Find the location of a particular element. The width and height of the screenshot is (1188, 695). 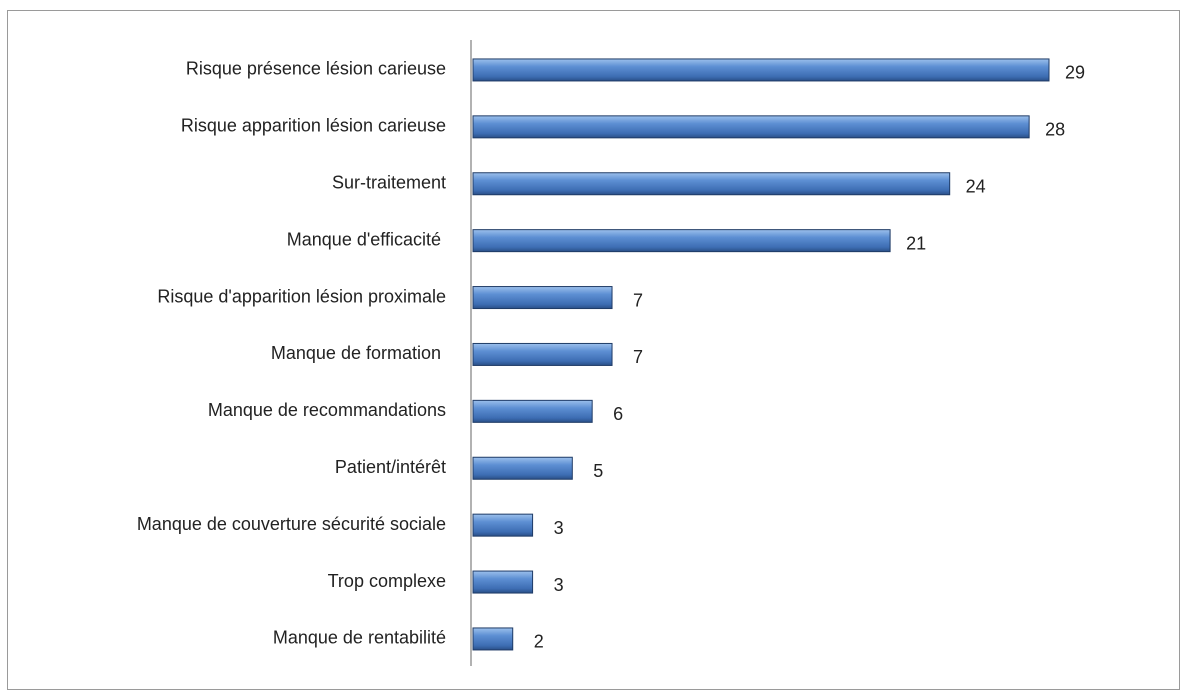

y-tick-label: Sur-traitement is located at coordinates (389, 183).